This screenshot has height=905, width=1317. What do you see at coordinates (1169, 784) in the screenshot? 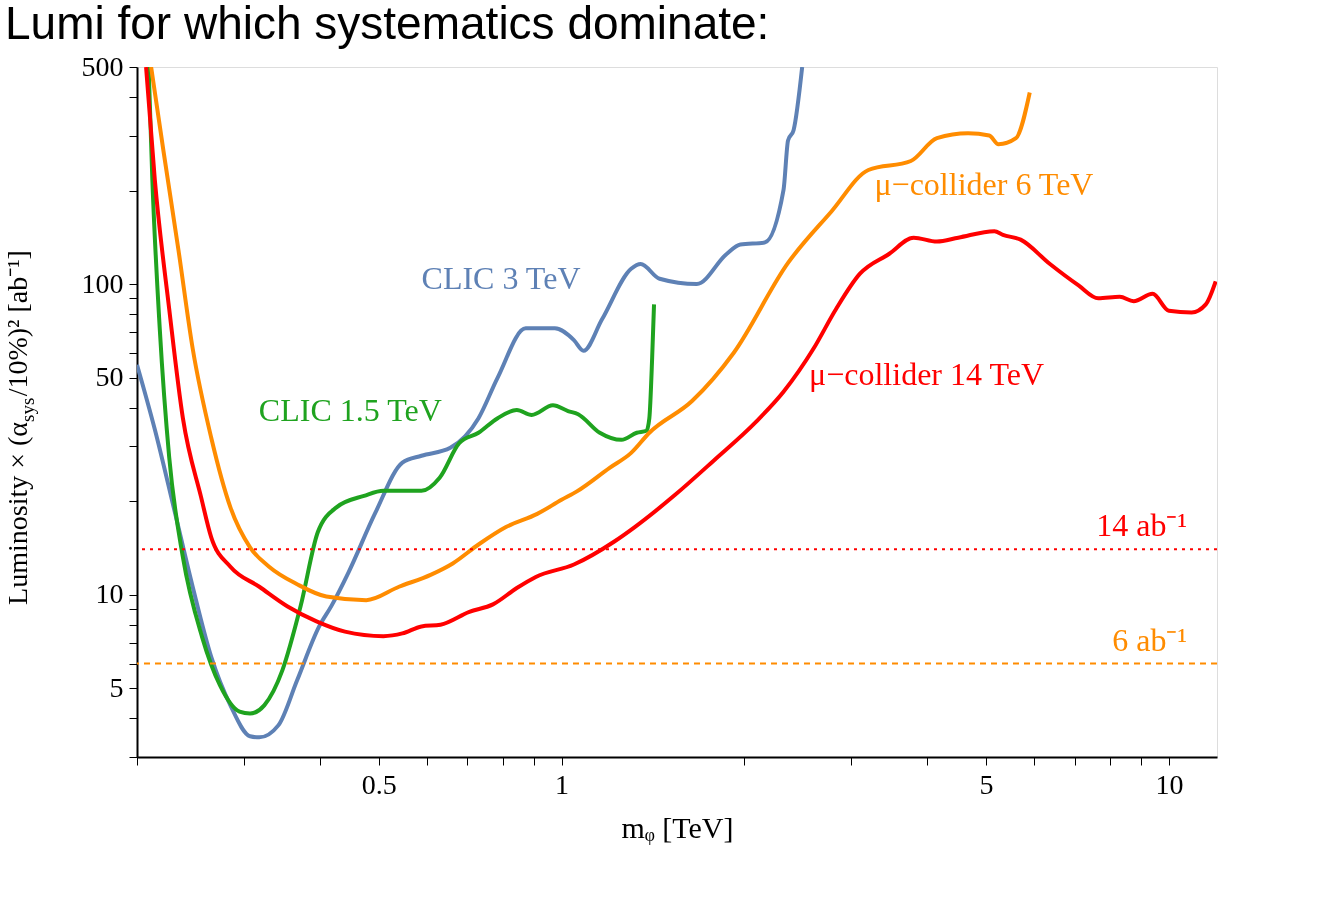
I see `x-tick-label: 10` at bounding box center [1169, 784].